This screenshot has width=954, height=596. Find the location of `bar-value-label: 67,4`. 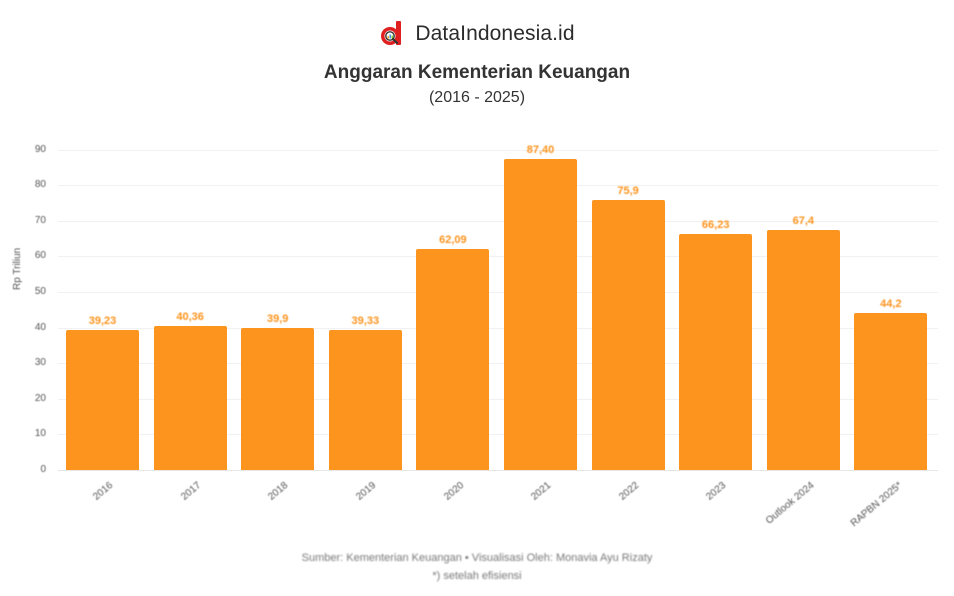

bar-value-label: 67,4 is located at coordinates (803, 221).